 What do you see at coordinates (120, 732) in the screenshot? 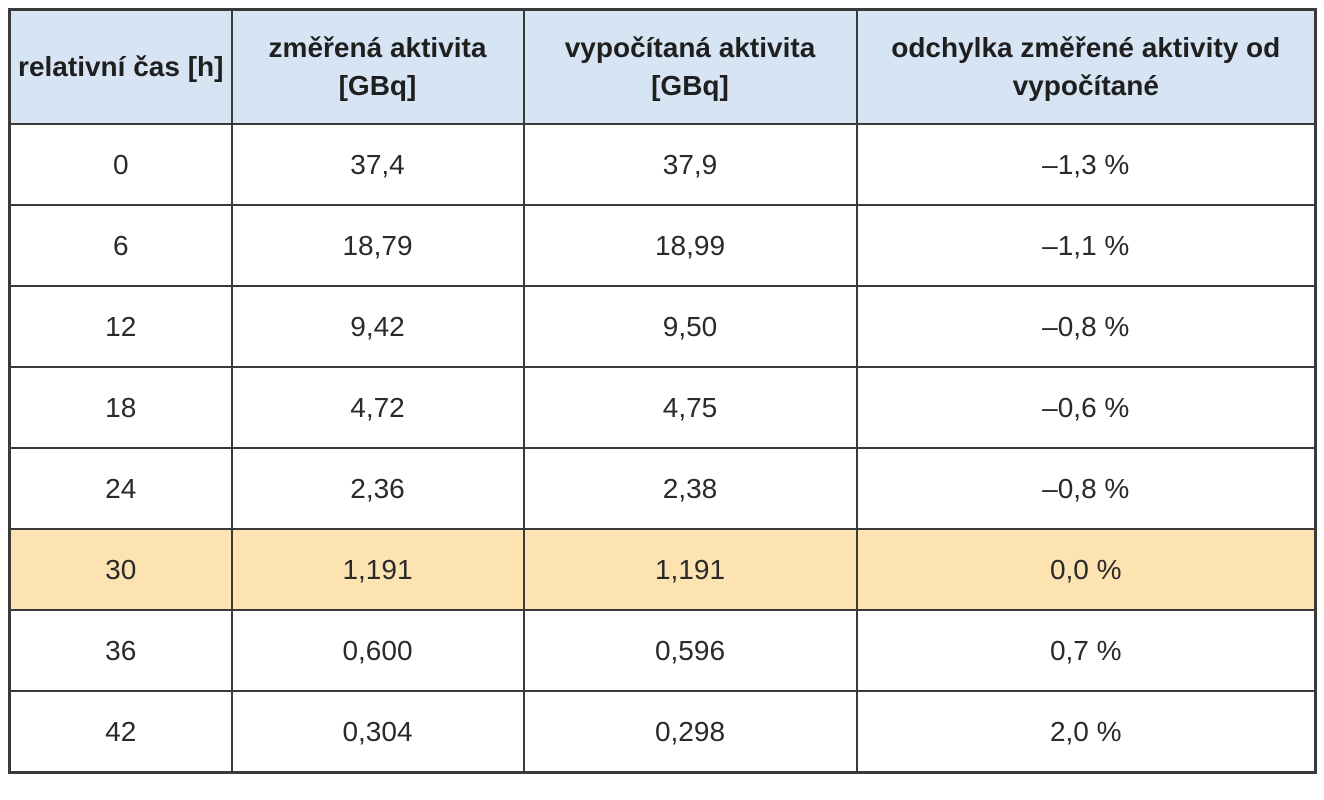
I see `cell-time: 42` at bounding box center [120, 732].